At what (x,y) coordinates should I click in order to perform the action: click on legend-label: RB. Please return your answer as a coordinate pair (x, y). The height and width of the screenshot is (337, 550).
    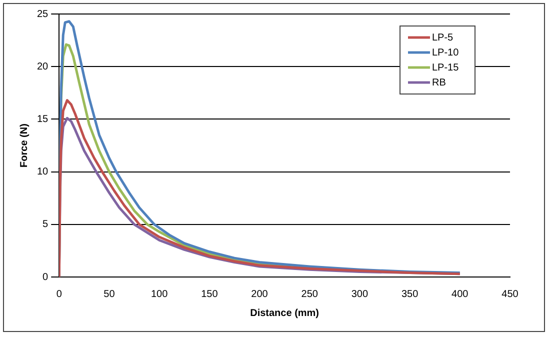
    Looking at the image, I should click on (439, 82).